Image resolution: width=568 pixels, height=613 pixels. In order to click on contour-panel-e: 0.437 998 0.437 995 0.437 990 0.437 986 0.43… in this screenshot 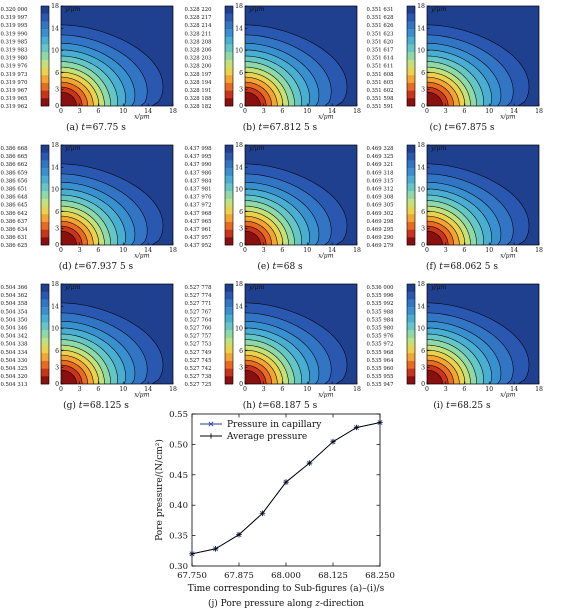, I will do `click(273, 207)`.